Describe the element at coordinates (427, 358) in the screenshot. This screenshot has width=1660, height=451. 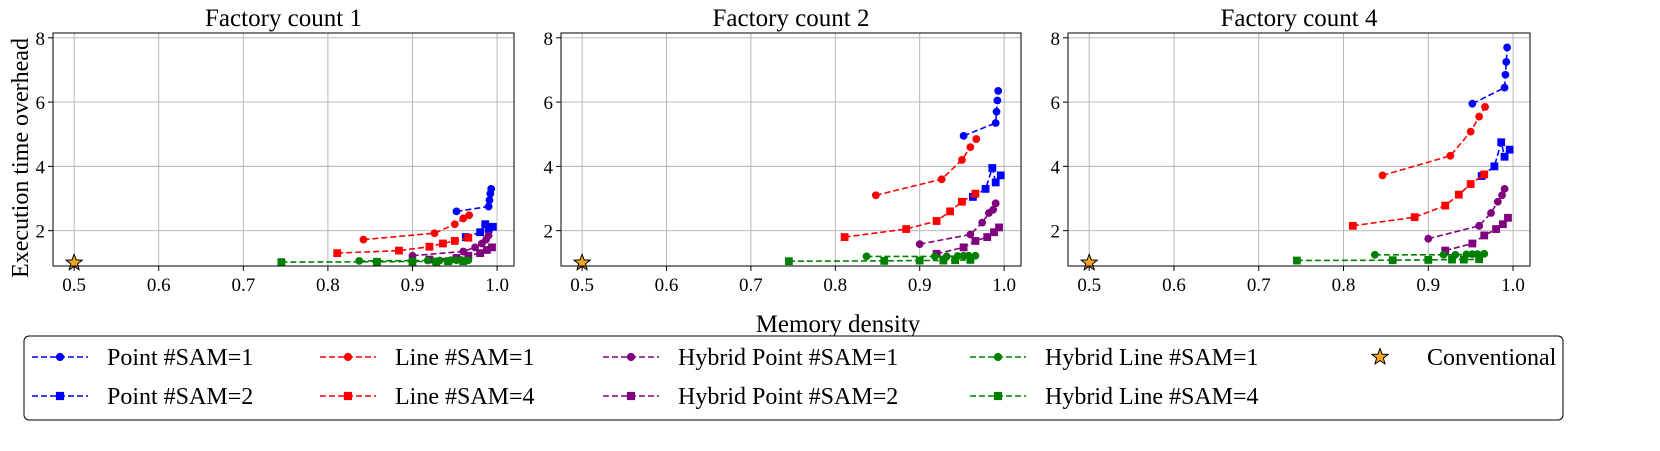
I see `legend-entry-line-sam-1: Line #SAM=1` at that location.